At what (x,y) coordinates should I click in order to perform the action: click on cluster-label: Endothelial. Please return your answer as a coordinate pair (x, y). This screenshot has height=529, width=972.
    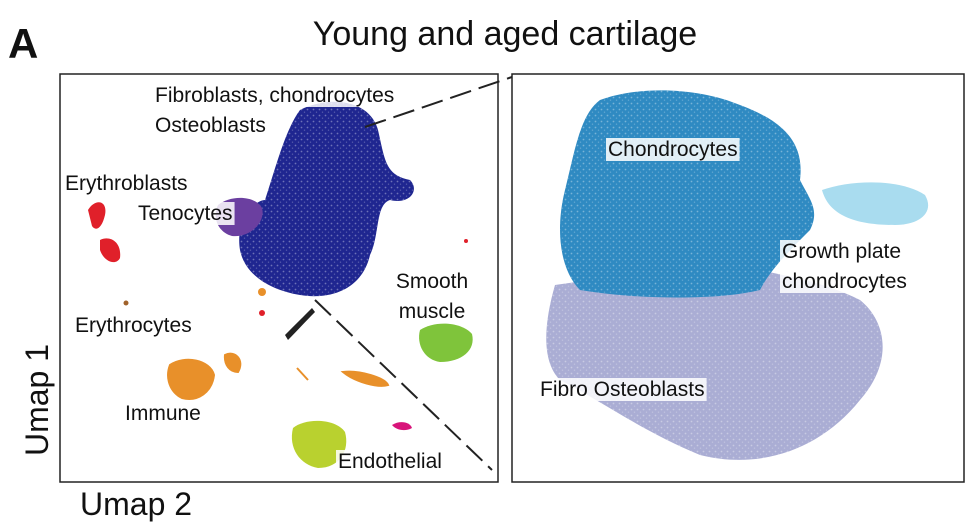
    Looking at the image, I should click on (390, 461).